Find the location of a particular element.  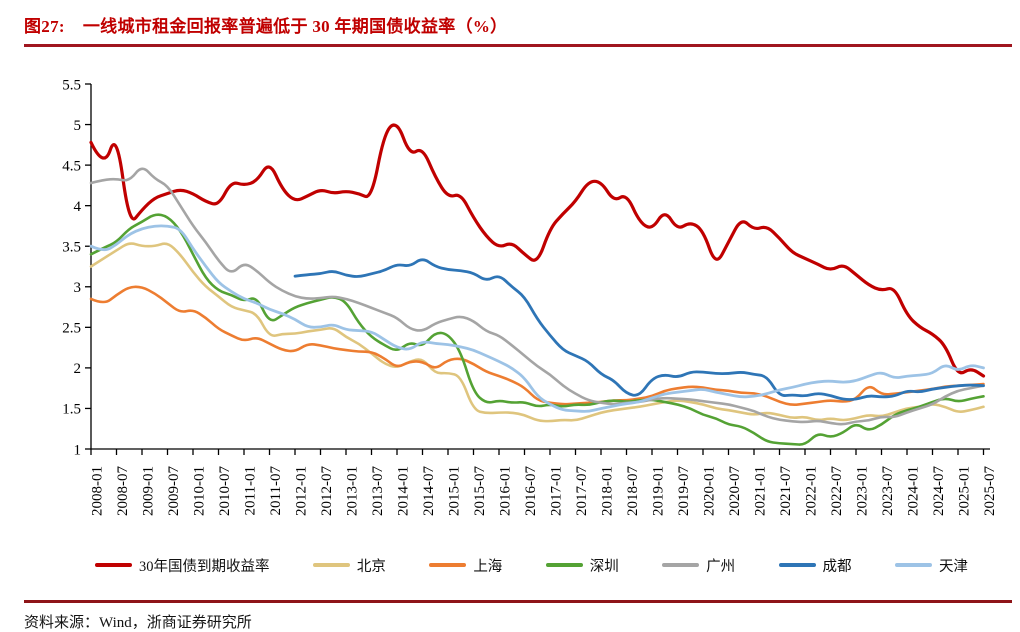

y-tick-label: 5 is located at coordinates (78, 126).